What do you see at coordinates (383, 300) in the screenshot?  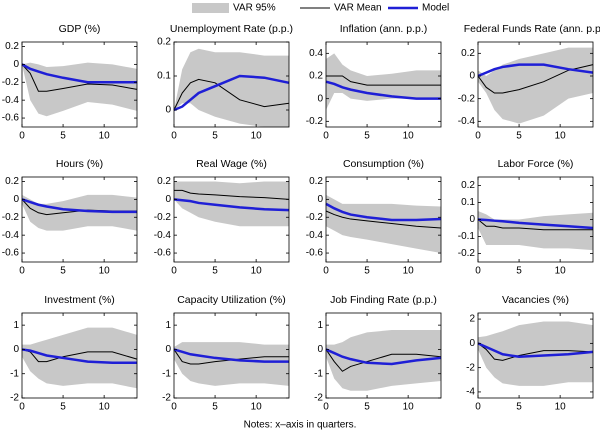 I see `panel-title: Job Finding Rate (p.p.)` at bounding box center [383, 300].